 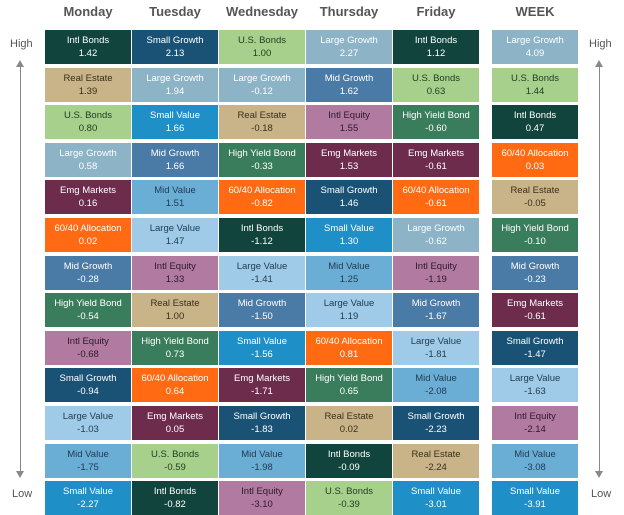 I want to click on table-cell: Small Value -1.56, so click(x=262, y=347).